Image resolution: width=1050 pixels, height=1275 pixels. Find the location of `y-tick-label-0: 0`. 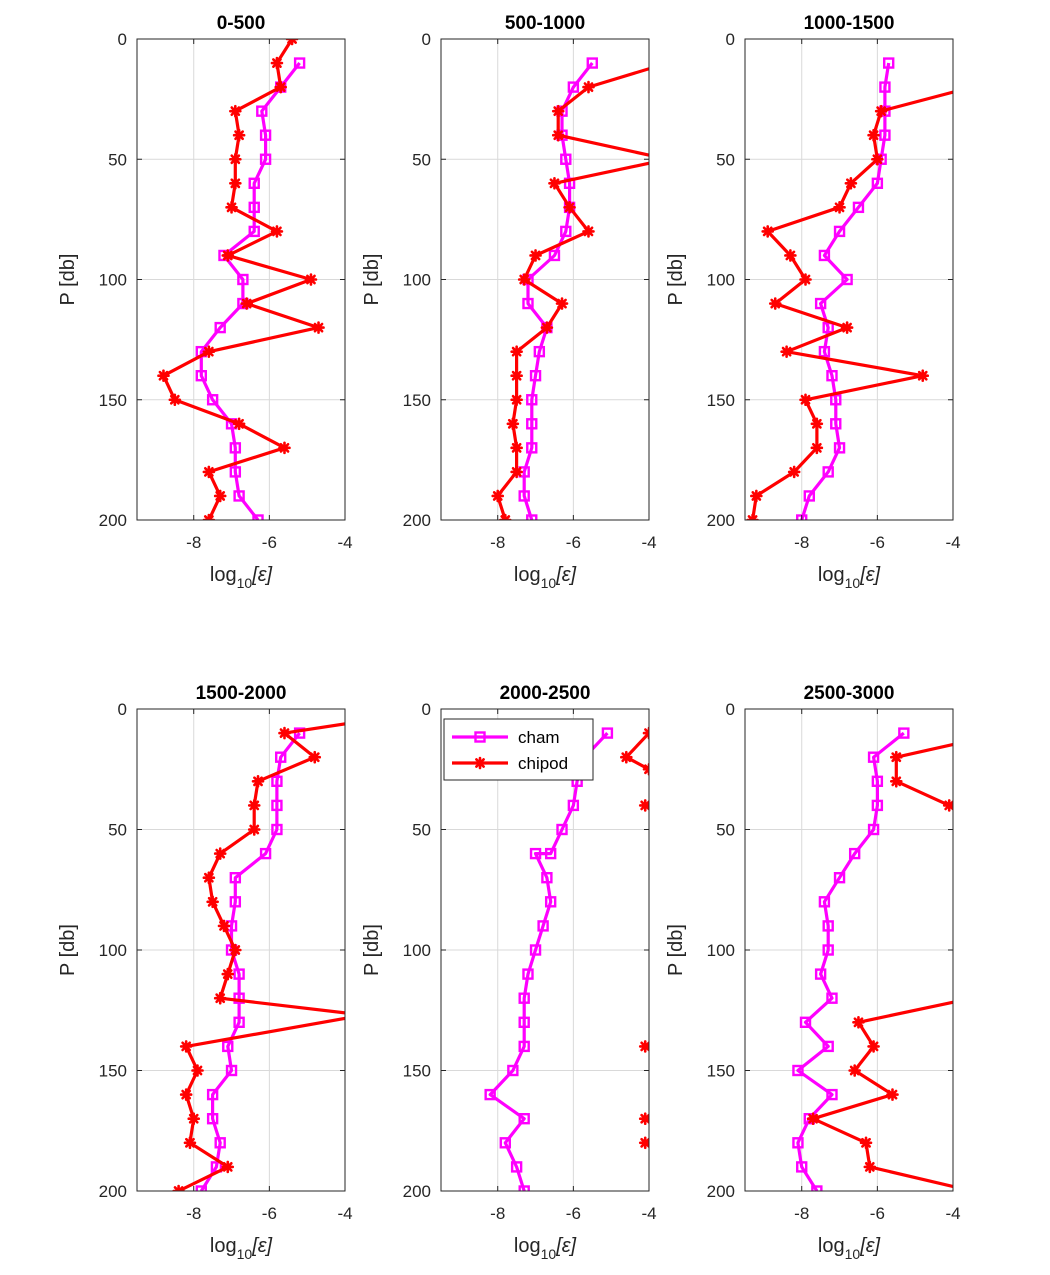

y-tick-label-0: 0 is located at coordinates (122, 39).